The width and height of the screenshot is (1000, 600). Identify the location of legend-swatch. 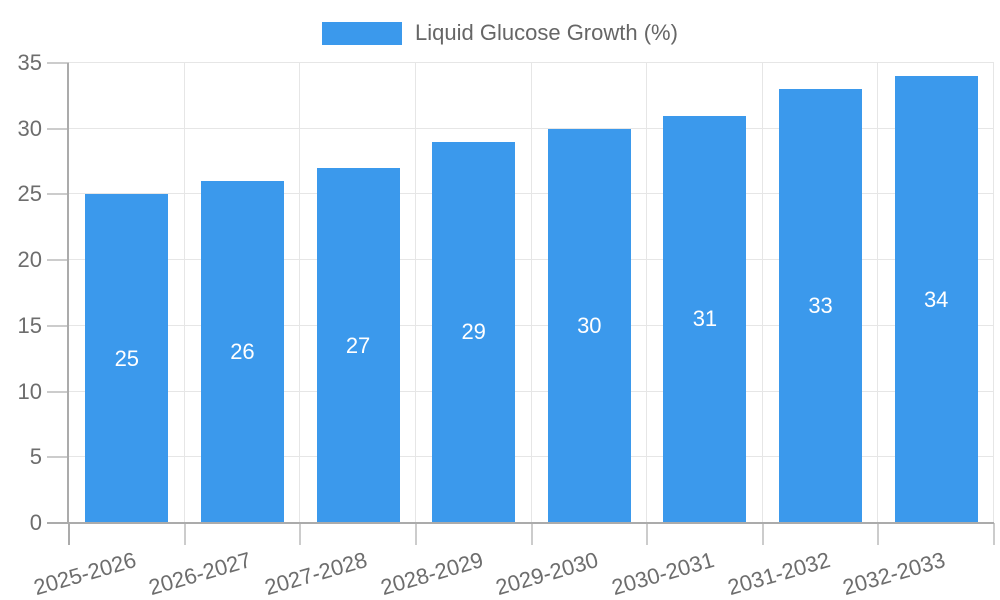
(362, 33).